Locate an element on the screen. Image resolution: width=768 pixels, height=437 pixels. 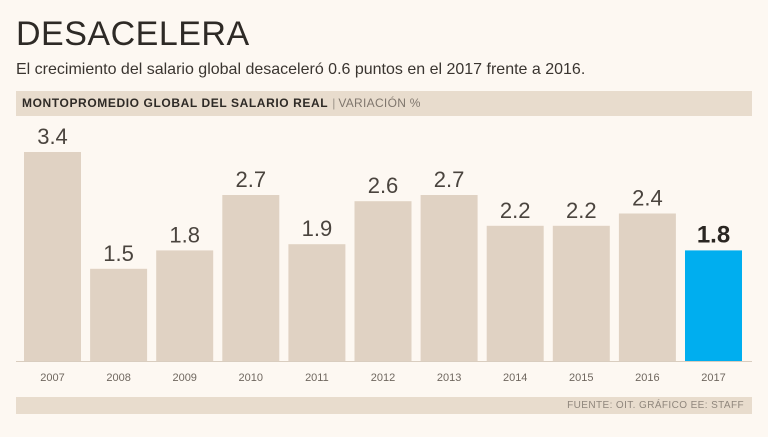
bar-2015 is located at coordinates (581, 293).